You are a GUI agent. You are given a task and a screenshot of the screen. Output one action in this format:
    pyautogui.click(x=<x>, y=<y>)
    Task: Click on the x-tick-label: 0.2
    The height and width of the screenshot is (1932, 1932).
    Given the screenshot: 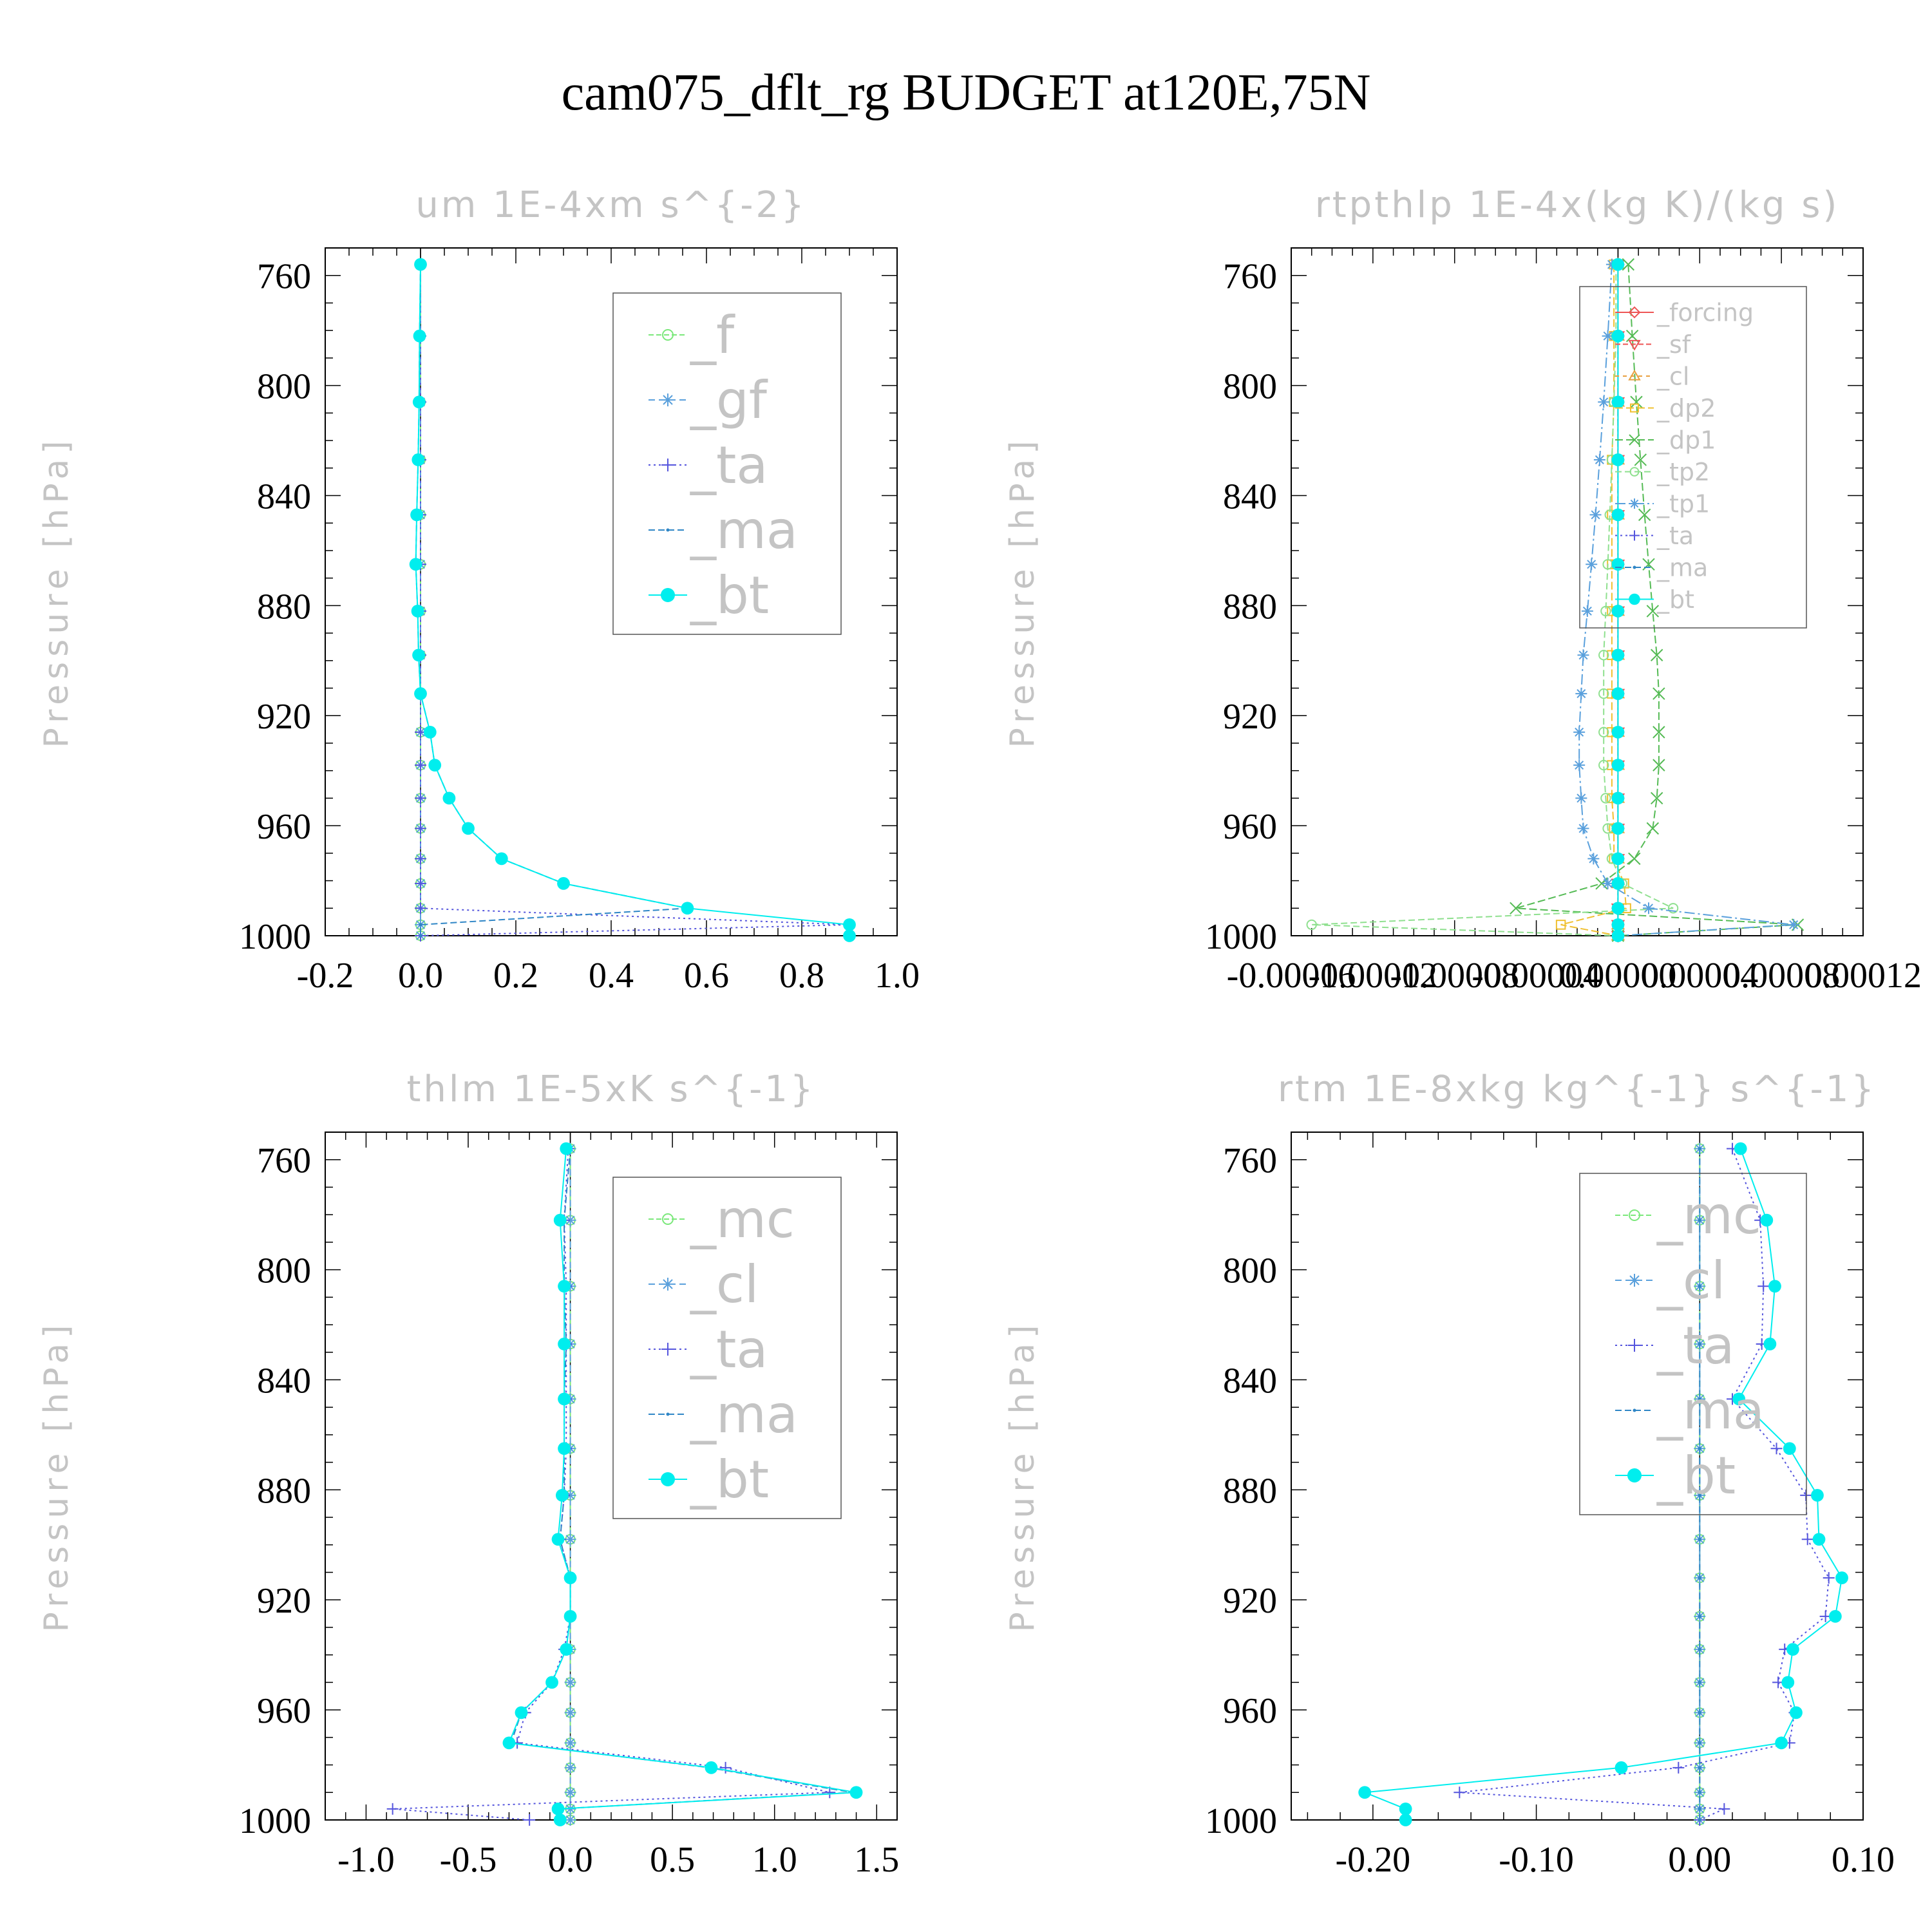 What is the action you would take?
    pyautogui.click(x=515, y=976)
    